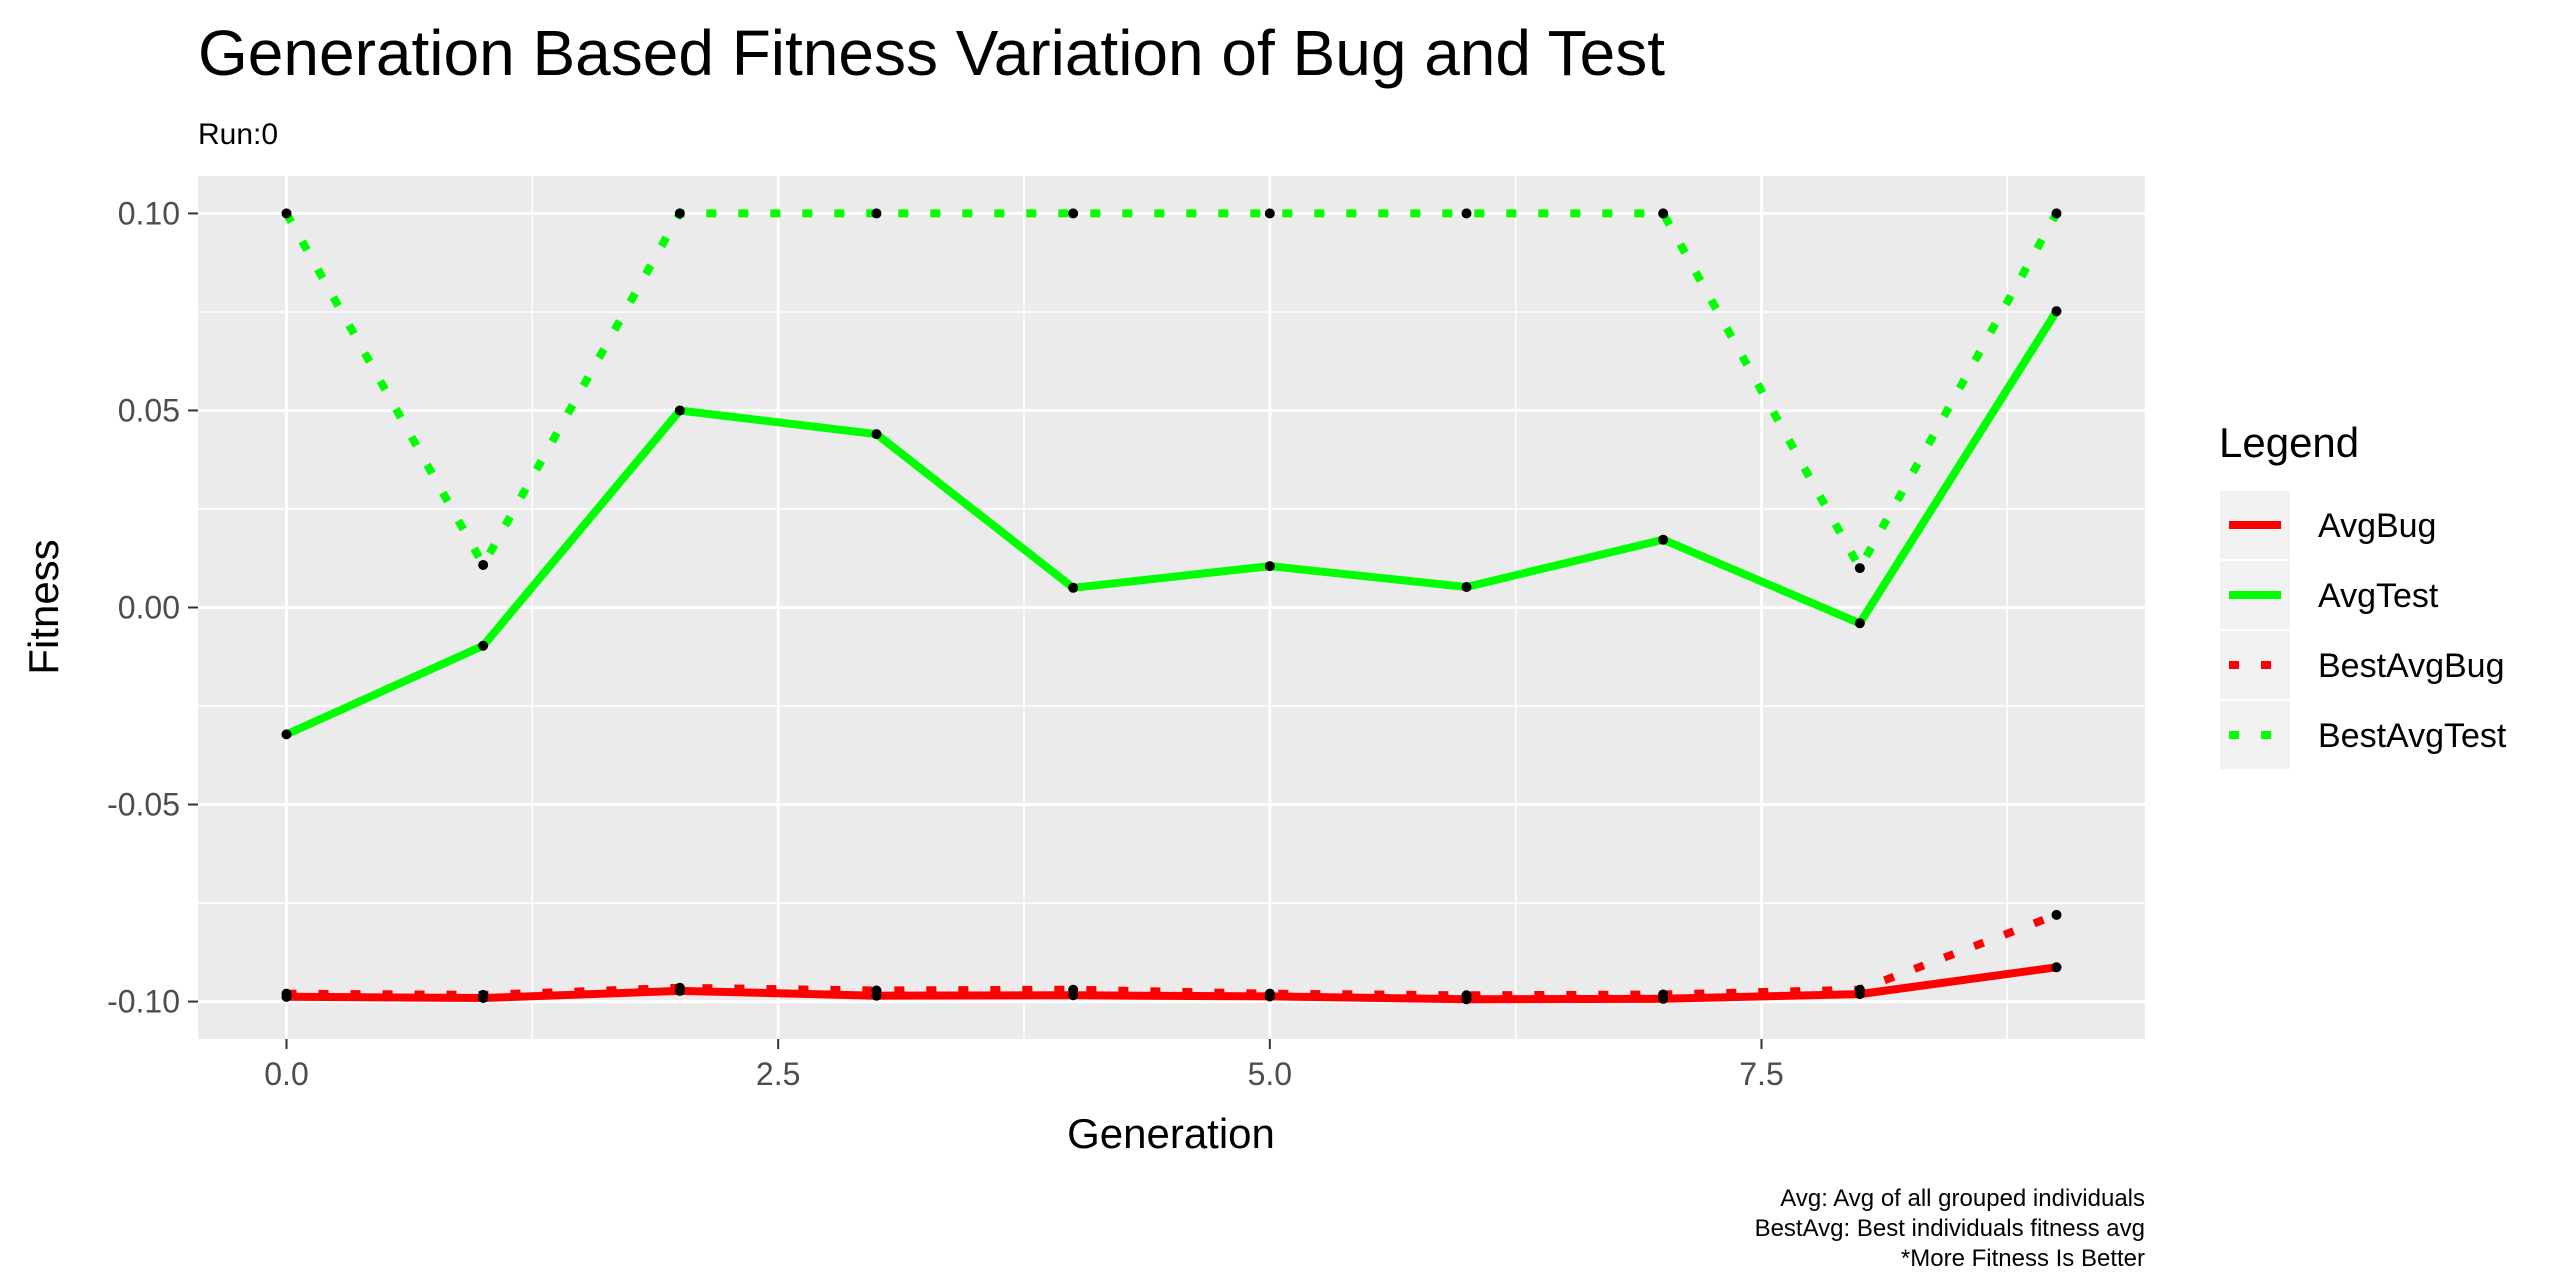  What do you see at coordinates (778, 1074) in the screenshot?
I see `x-tick-label: 2.5` at bounding box center [778, 1074].